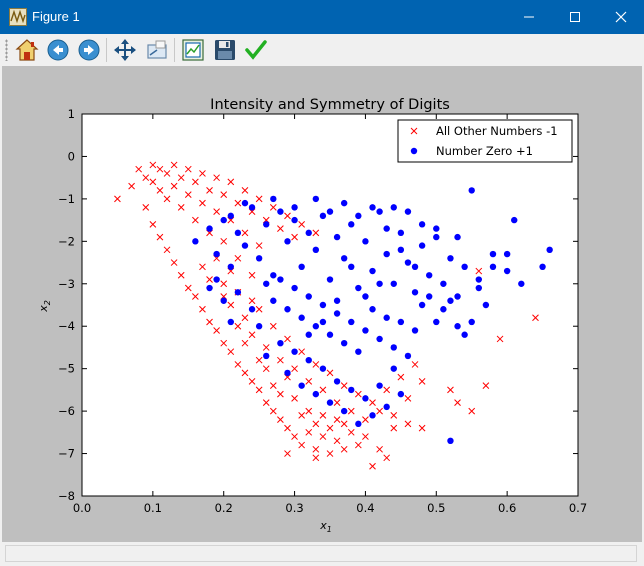 Image resolution: width=644 pixels, height=566 pixels. I want to click on pan-button, so click(125, 50).